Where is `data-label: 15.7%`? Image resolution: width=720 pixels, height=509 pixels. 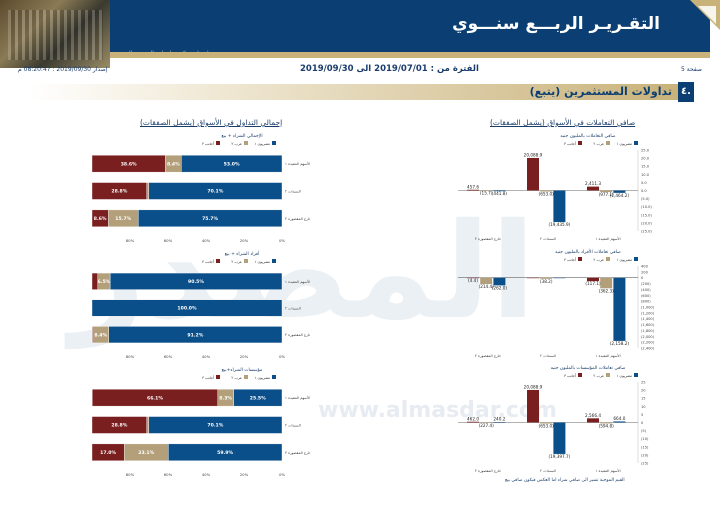
data-label: 15.7% is located at coordinates (123, 219).